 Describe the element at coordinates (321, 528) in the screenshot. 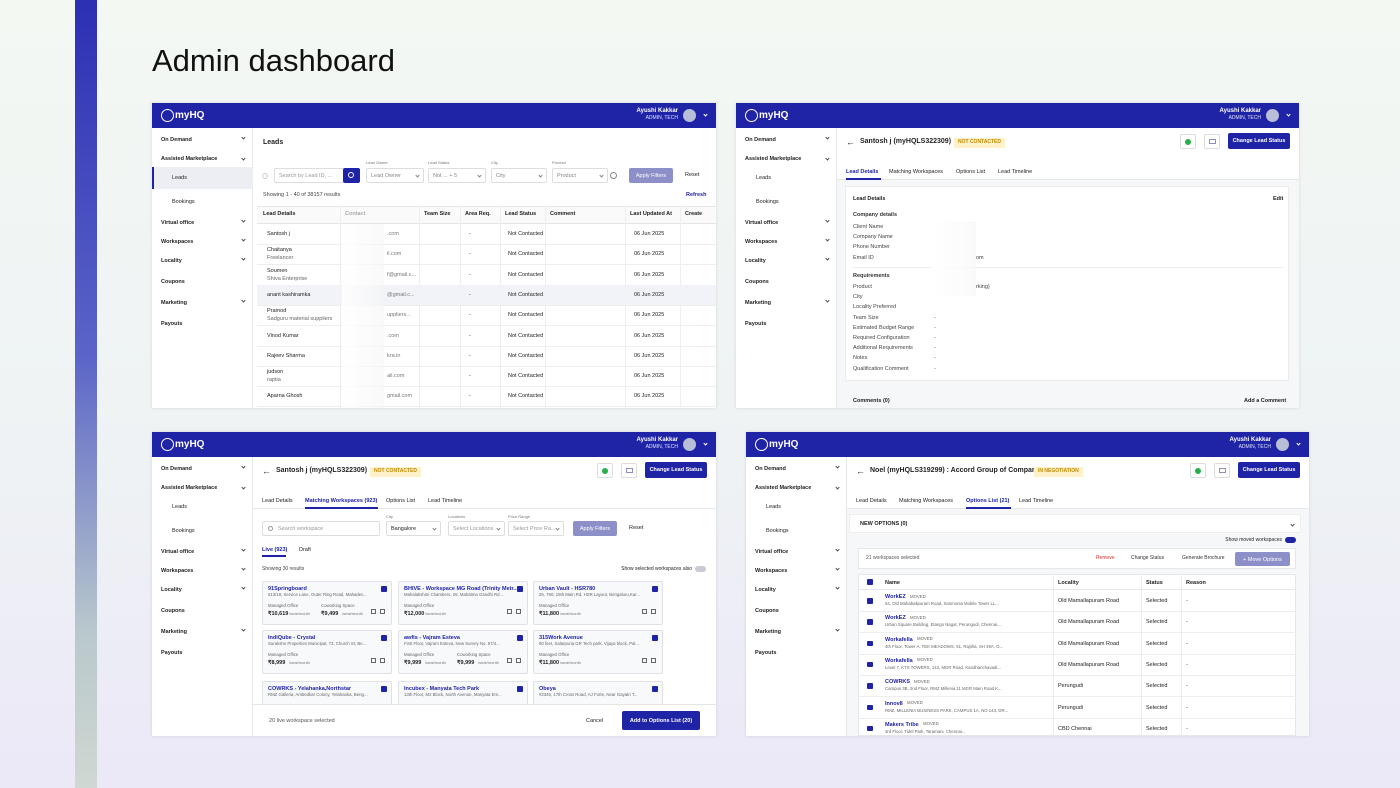

I see `search-box: Search workspace` at that location.